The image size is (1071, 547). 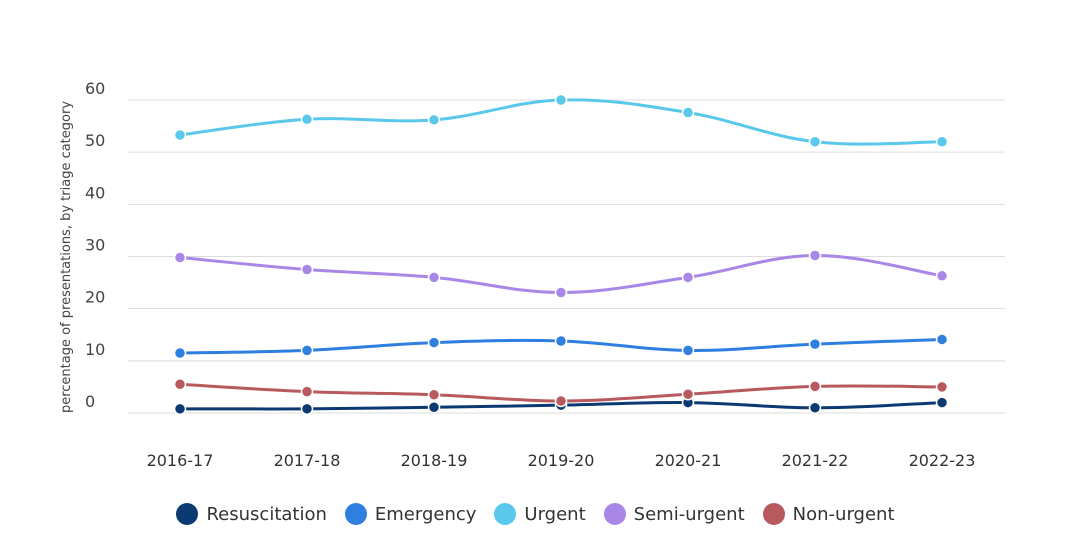 I want to click on x-tick-label: 2018-19, so click(x=434, y=460).